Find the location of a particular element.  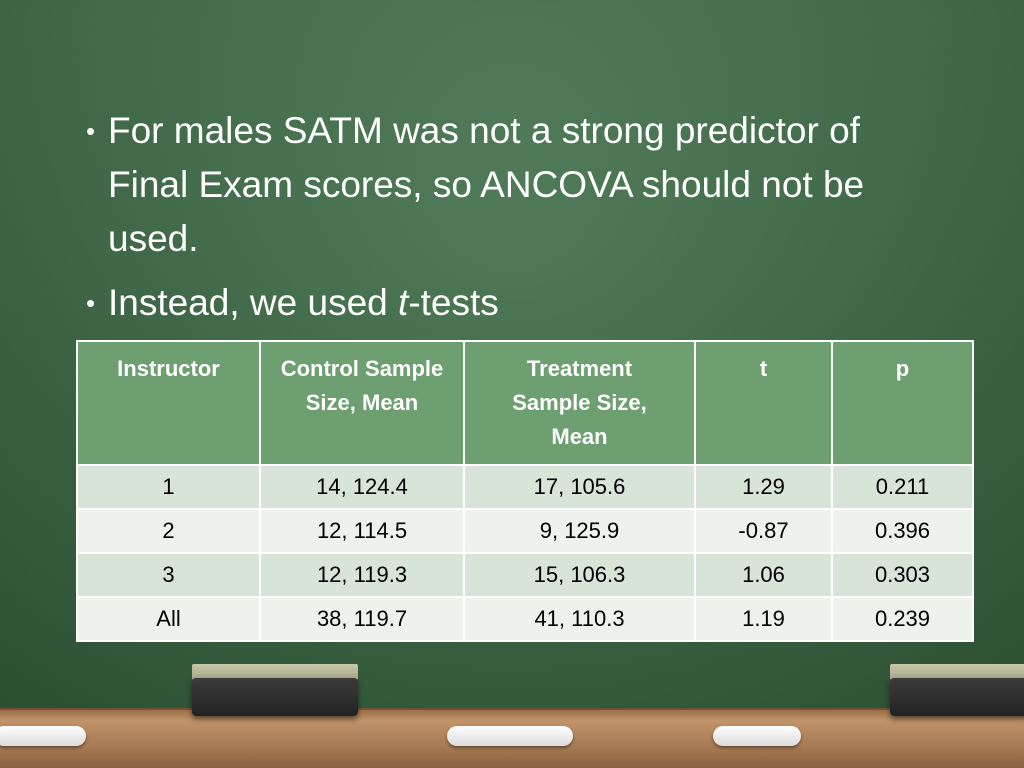

bullet-2-before: Instead, we used is located at coordinates (253, 302).